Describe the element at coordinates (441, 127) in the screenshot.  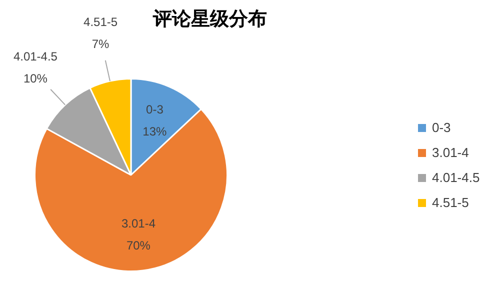
I see `legend-label: 0-3` at that location.